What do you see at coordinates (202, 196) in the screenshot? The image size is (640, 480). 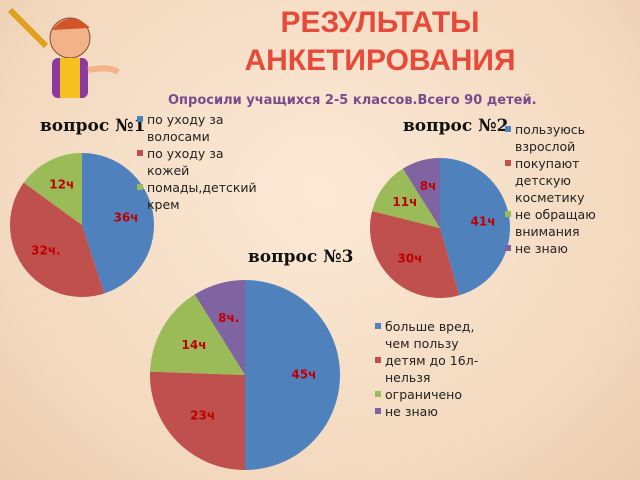 I see `legend-label: помады,детский крем` at bounding box center [202, 196].